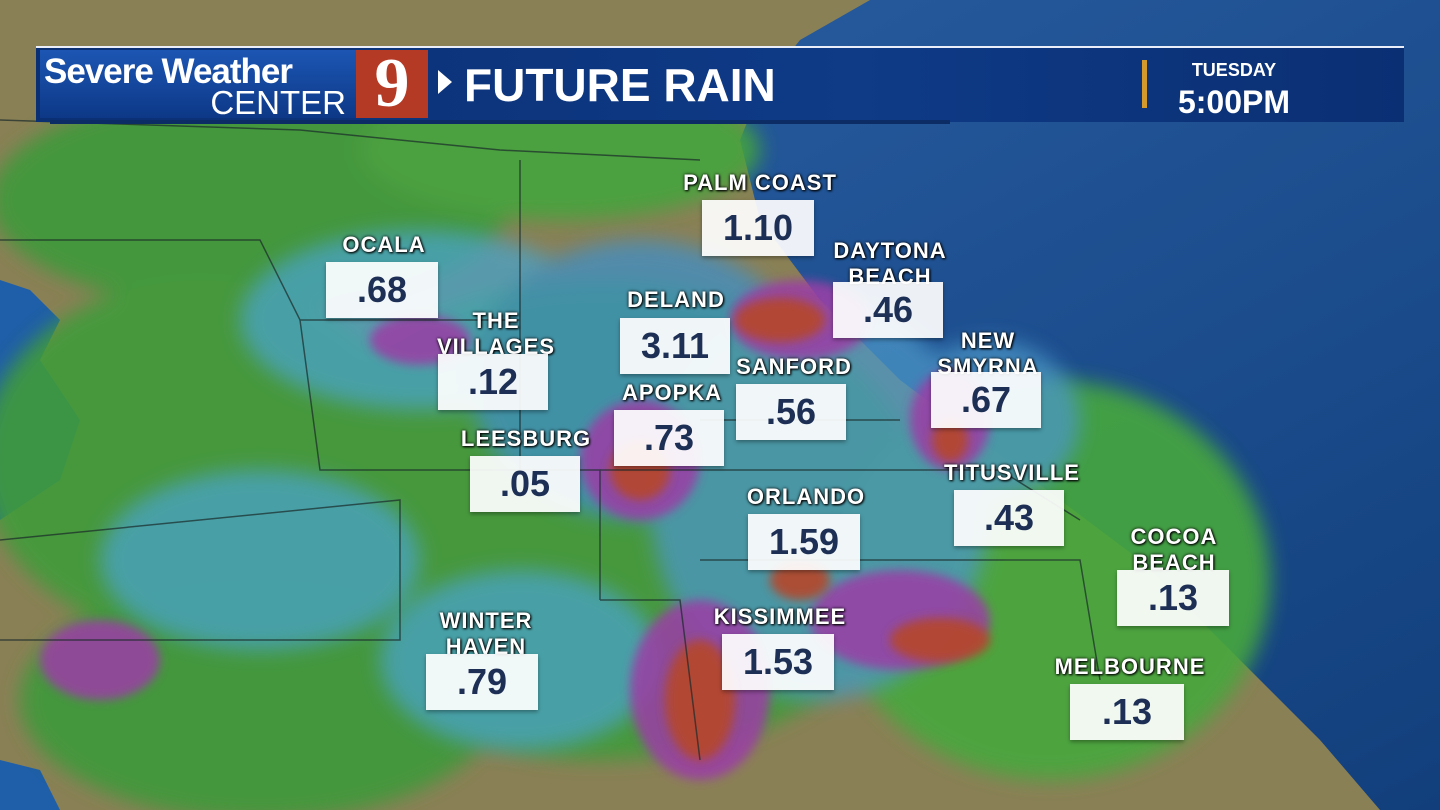 Image resolution: width=1440 pixels, height=810 pixels. Describe the element at coordinates (482, 682) in the screenshot. I see `rain-total-winter-haven: .79` at that location.